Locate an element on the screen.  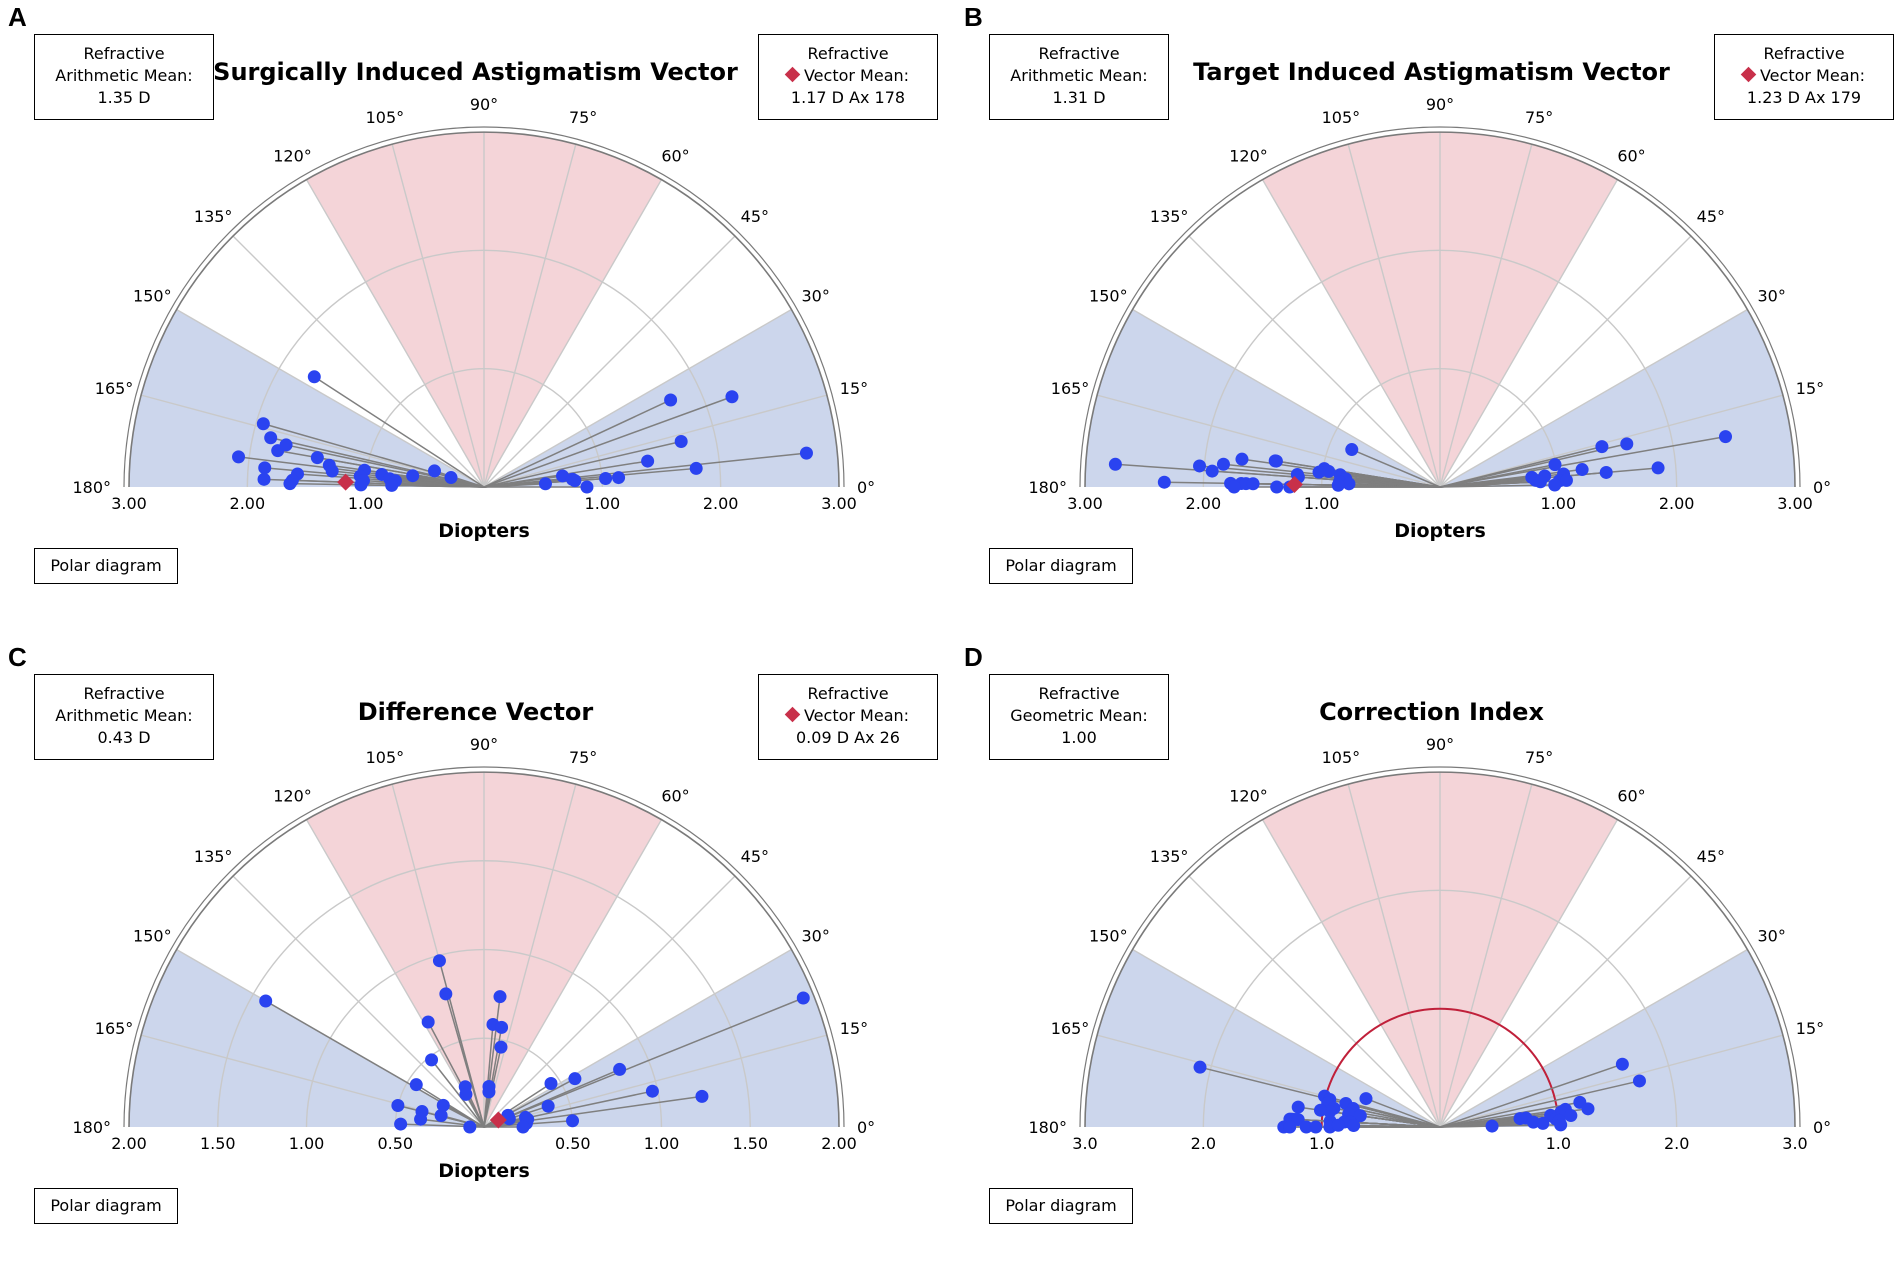
box-value: 0.09 D Ax 26 is located at coordinates (848, 737).